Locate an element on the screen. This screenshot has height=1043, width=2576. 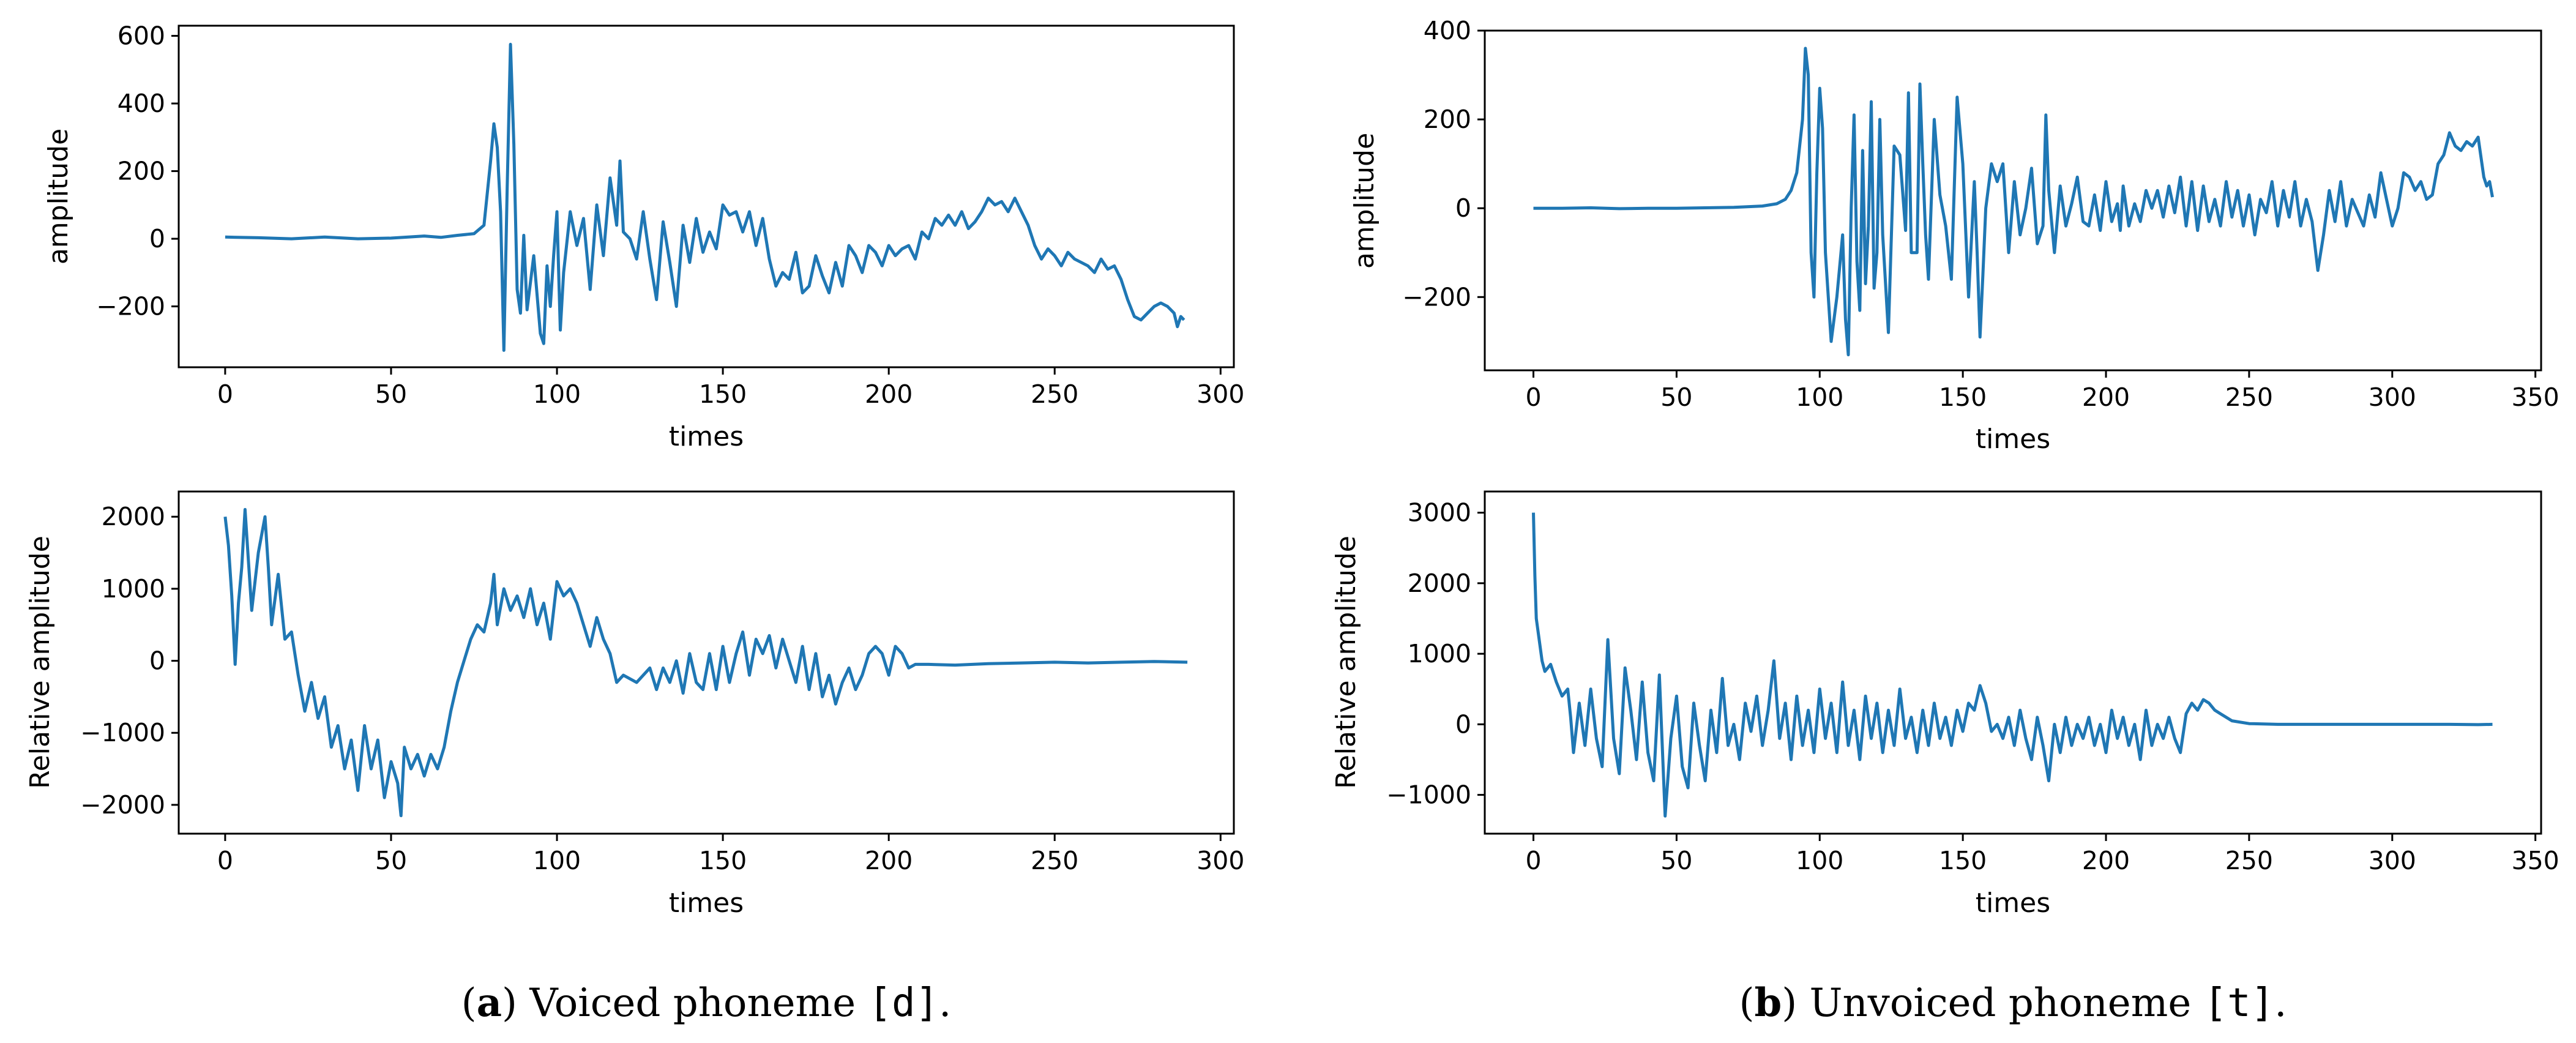
caption-label: b is located at coordinates (1768, 1003).